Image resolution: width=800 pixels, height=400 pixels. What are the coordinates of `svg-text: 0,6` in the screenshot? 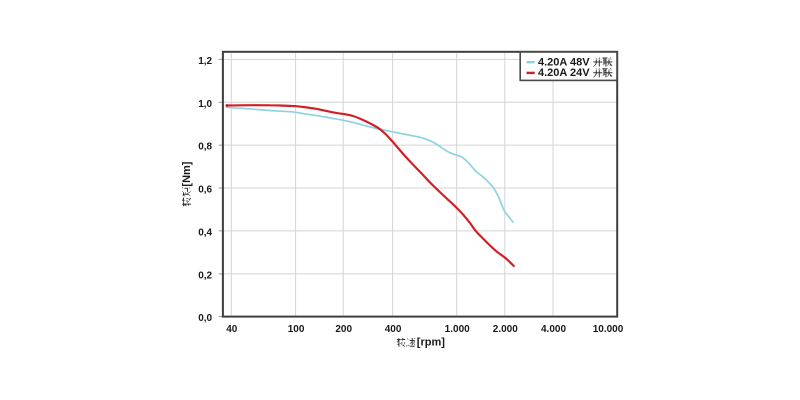 It's located at (205, 190).